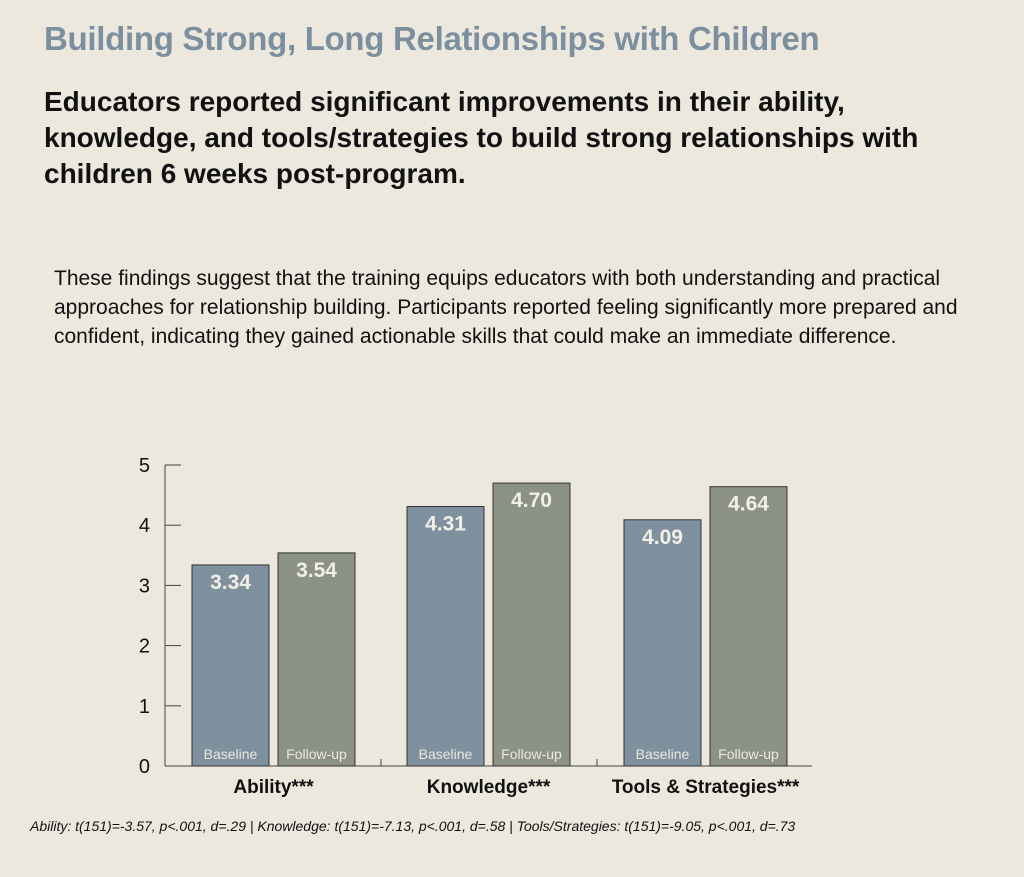  I want to click on y-tick-label: 0, so click(144, 767).